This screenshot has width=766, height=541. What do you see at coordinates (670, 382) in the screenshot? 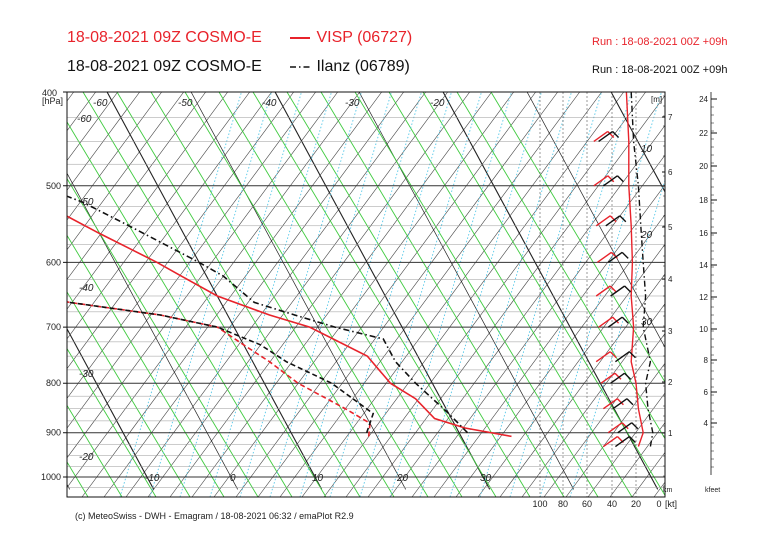
I see `km-tick-label: 2` at bounding box center [670, 382].